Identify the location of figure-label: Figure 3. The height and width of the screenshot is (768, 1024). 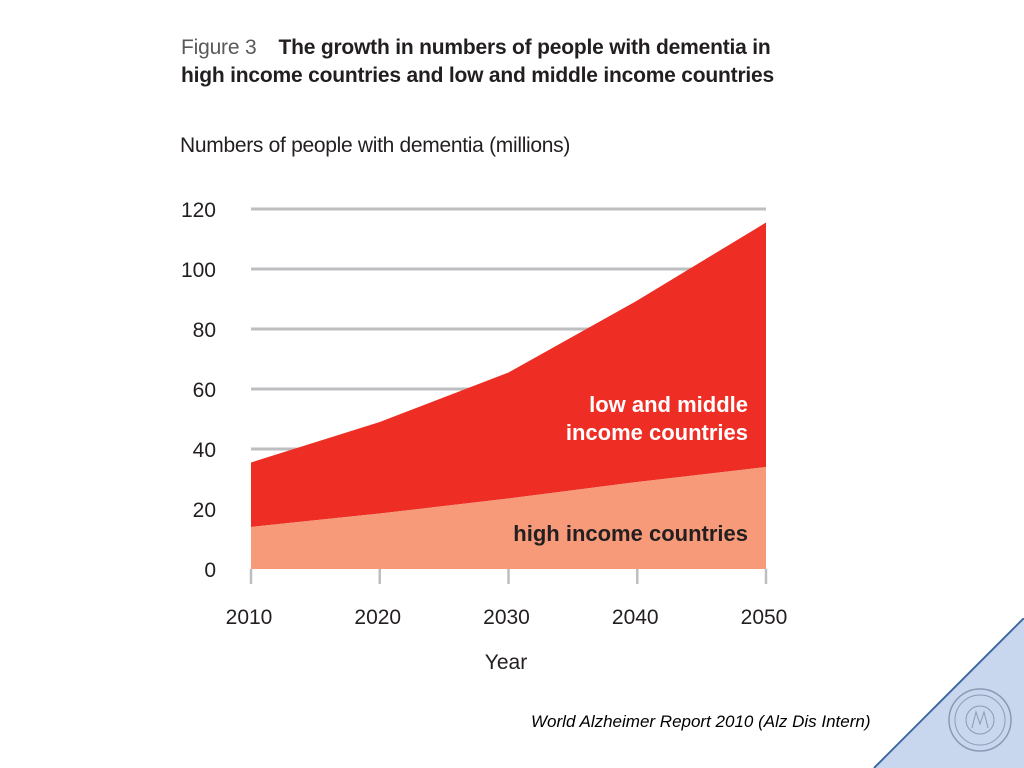
(219, 47).